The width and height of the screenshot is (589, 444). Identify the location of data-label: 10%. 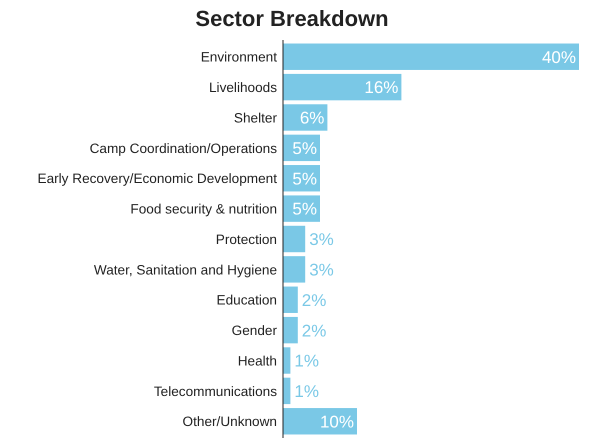
(337, 422).